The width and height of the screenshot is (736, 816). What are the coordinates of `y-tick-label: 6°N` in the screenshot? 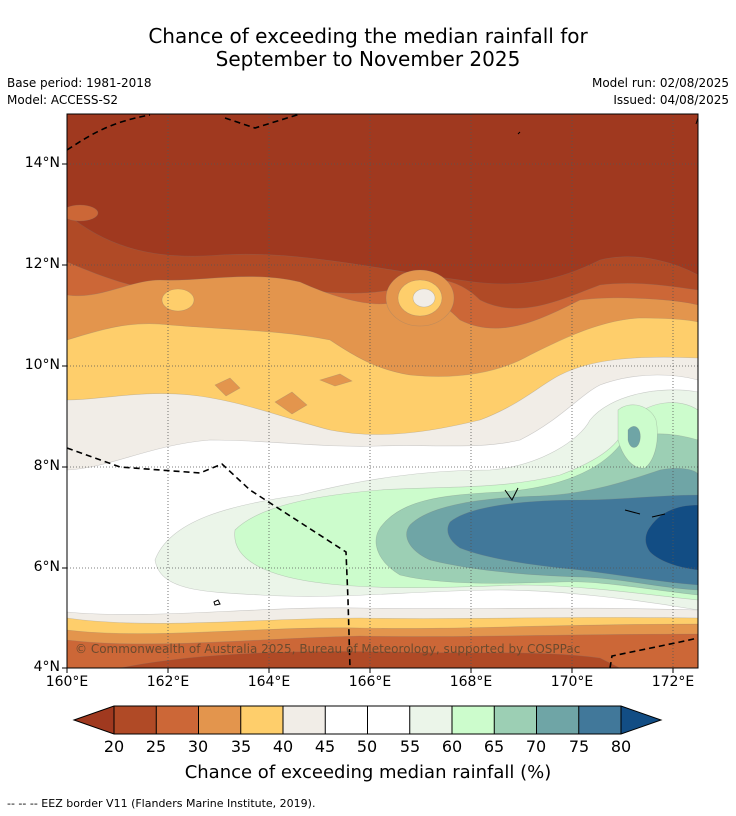 It's located at (46, 567).